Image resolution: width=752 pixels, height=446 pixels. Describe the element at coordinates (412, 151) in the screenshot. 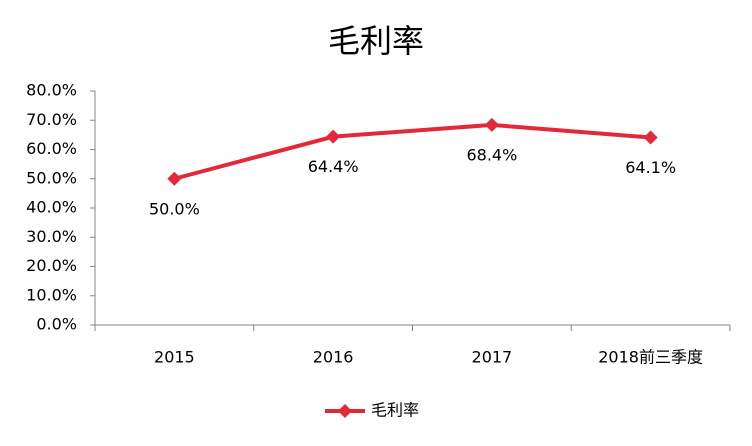

I see `data-line` at that location.